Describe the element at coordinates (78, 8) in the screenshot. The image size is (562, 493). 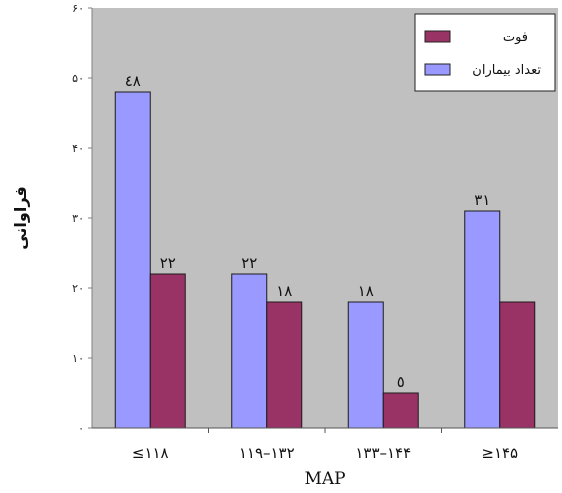
I see `y-tick-label: ۶۰` at that location.